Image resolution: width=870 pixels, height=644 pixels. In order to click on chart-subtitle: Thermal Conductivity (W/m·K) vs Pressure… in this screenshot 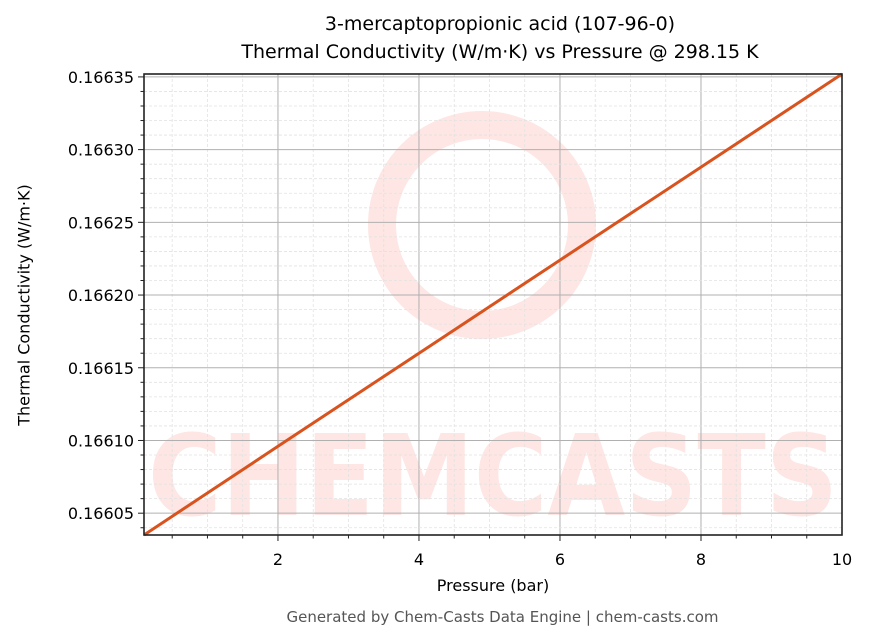, I will do `click(500, 52)`.